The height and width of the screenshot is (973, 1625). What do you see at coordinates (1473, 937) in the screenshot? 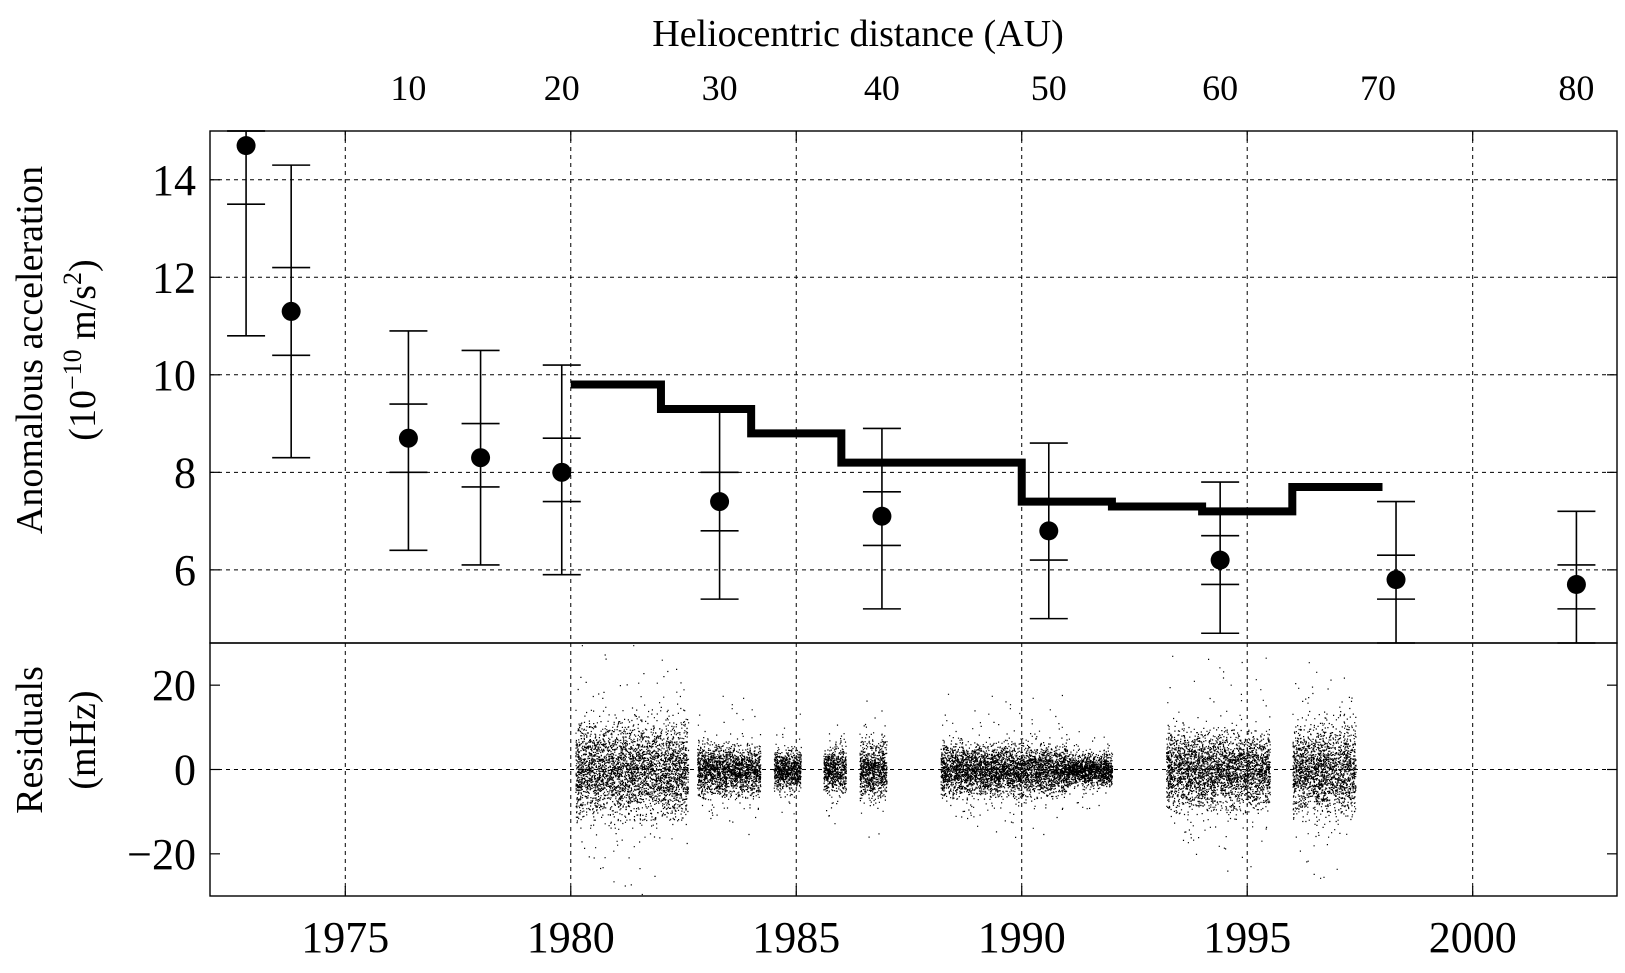
I see `x-tick-label: 2000` at bounding box center [1473, 937].